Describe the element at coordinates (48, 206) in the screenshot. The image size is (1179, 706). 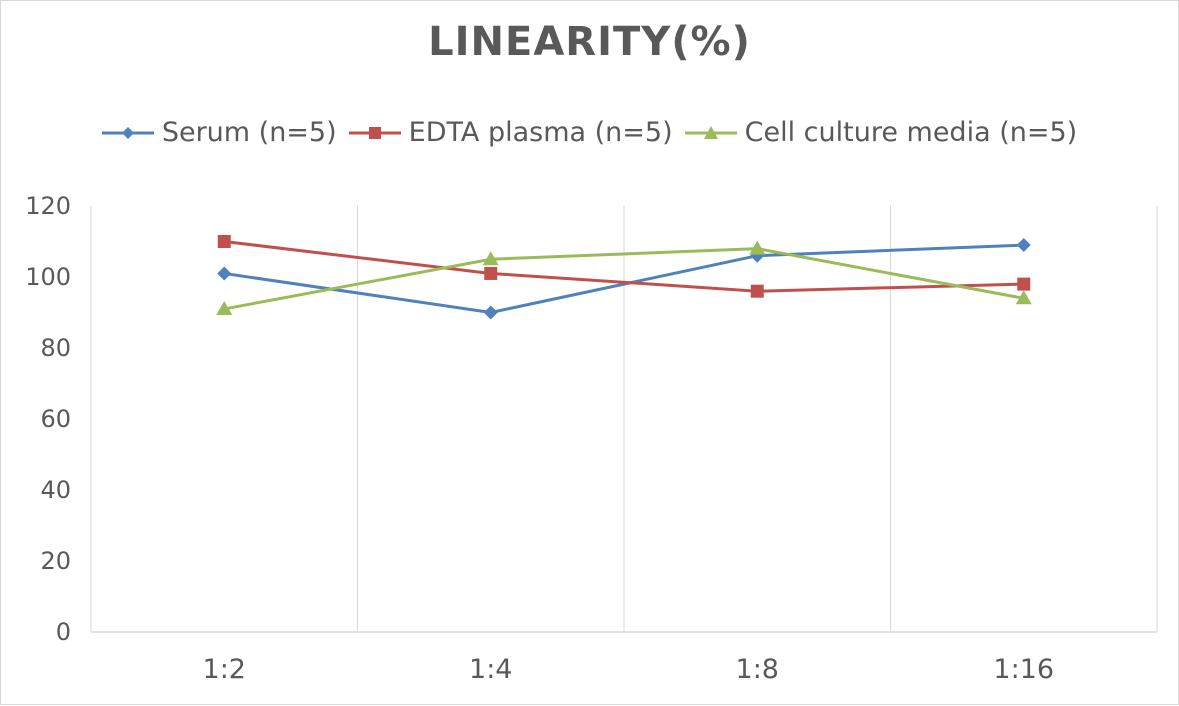
I see `y-tick-label: 120` at that location.